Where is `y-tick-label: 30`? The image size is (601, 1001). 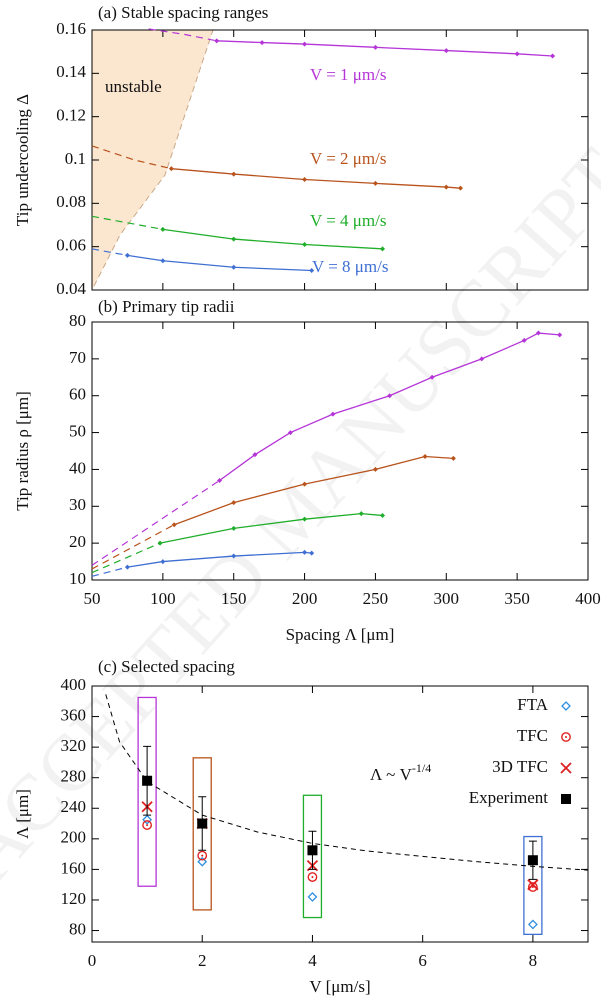 y-tick-label: 30 is located at coordinates (77, 504).